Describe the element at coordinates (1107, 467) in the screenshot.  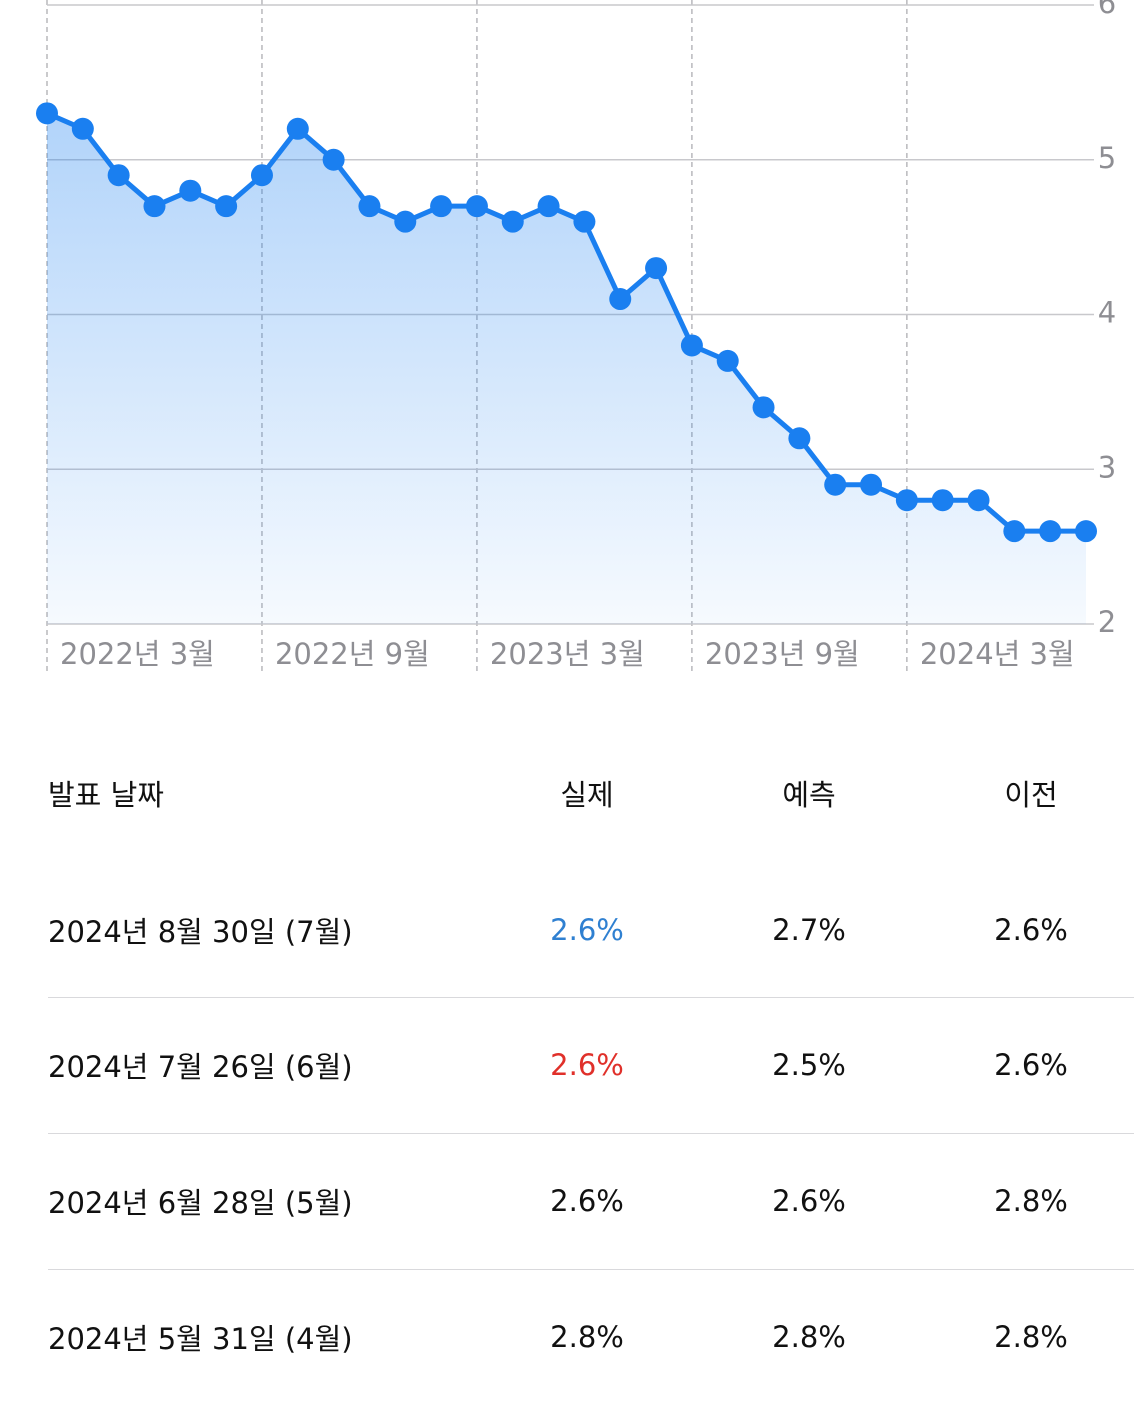
I see `y-tick-label: 3` at that location.